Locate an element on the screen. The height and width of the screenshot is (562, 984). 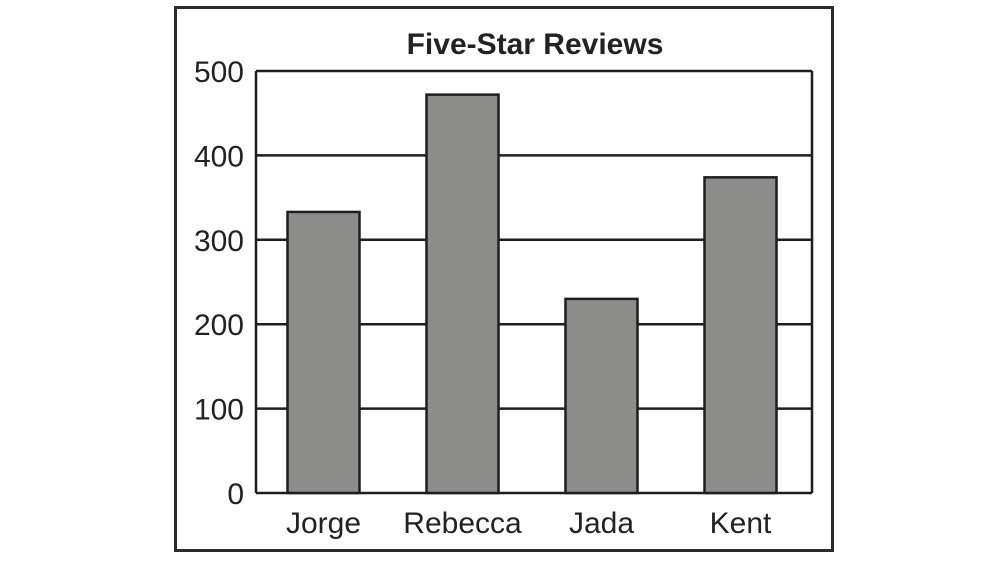
y-tick-label-100: 100 is located at coordinates (219, 410).